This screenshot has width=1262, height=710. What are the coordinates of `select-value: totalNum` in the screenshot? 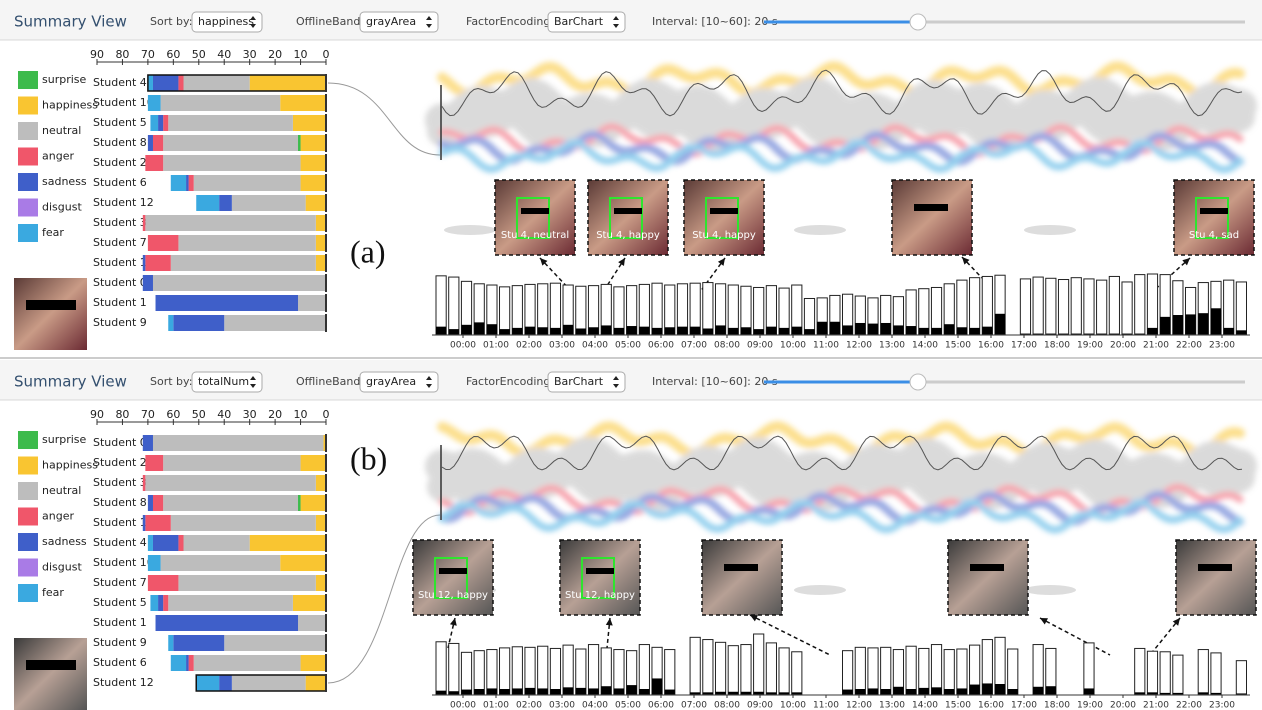 It's located at (223, 381).